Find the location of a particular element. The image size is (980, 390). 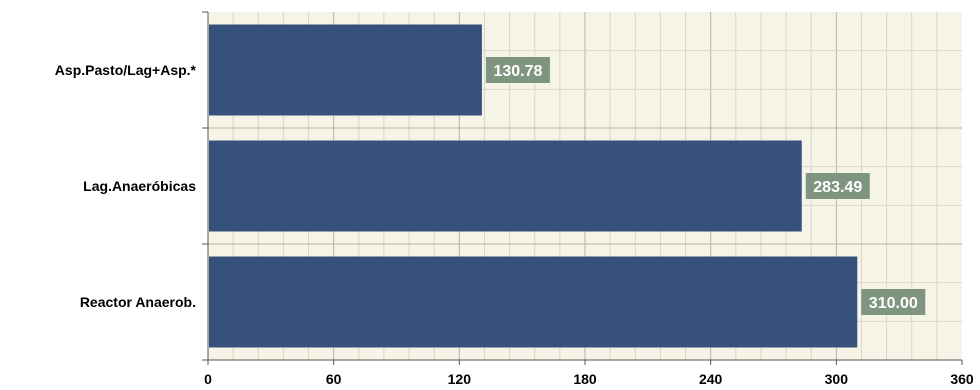

data-label: 130.78 is located at coordinates (517, 71).